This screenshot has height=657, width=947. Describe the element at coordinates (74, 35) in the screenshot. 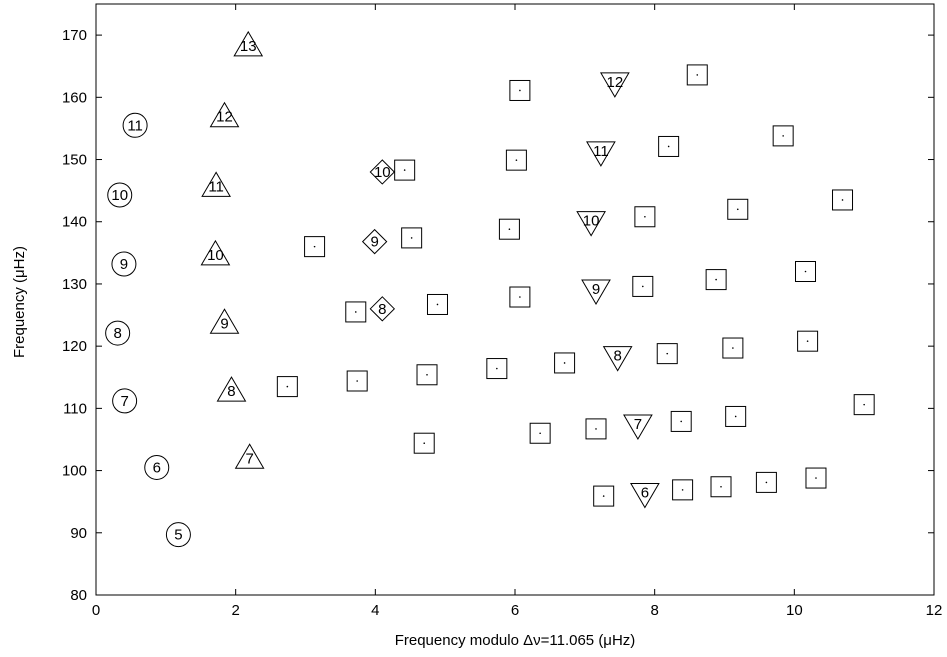

I see `y-tick-label: 170` at that location.